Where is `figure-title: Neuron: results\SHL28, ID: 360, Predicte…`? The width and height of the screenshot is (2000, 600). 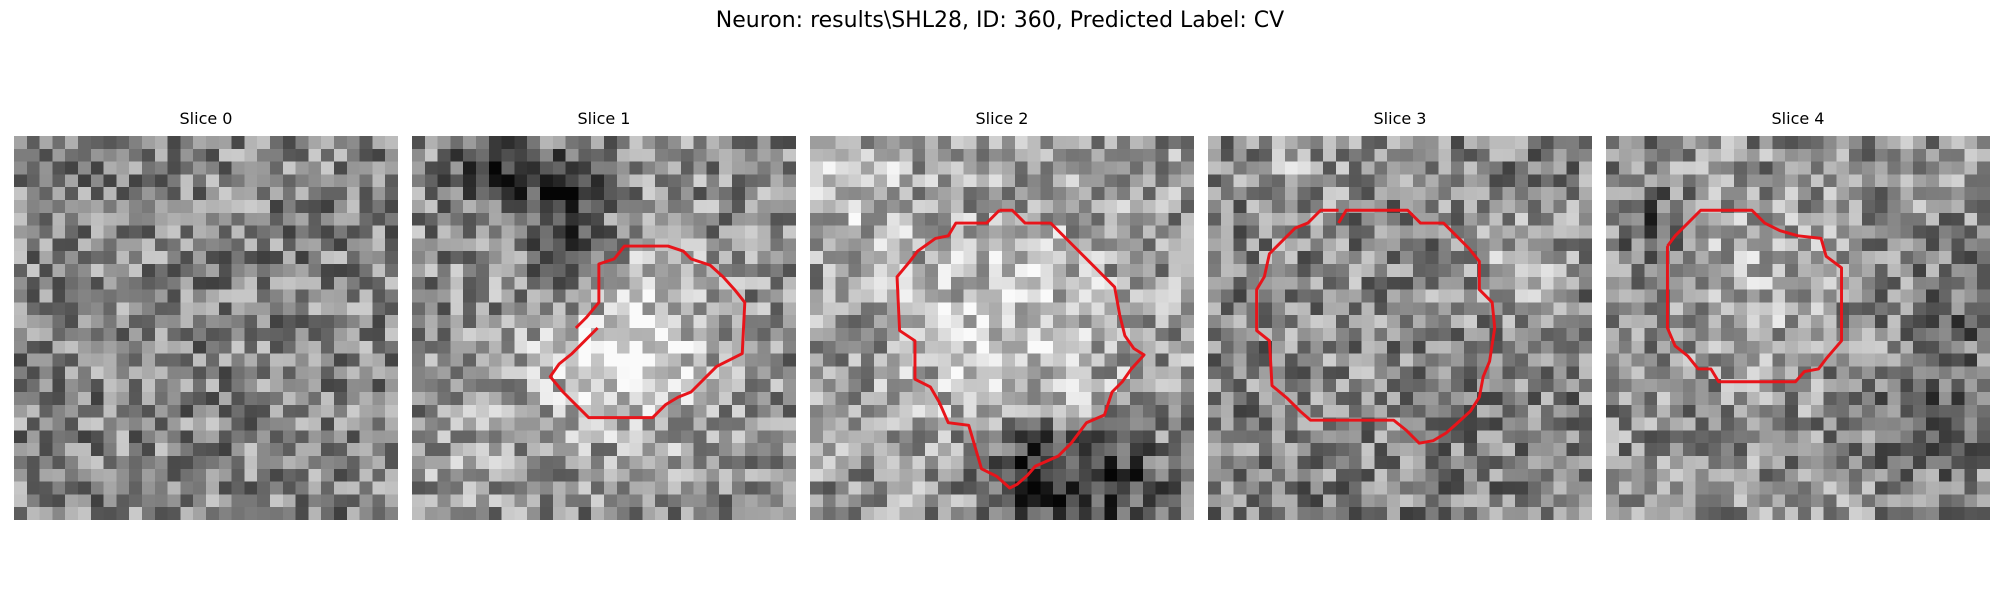
figure-title: Neuron: results\SHL28, ID: 360, Predicte… is located at coordinates (1000, 20).